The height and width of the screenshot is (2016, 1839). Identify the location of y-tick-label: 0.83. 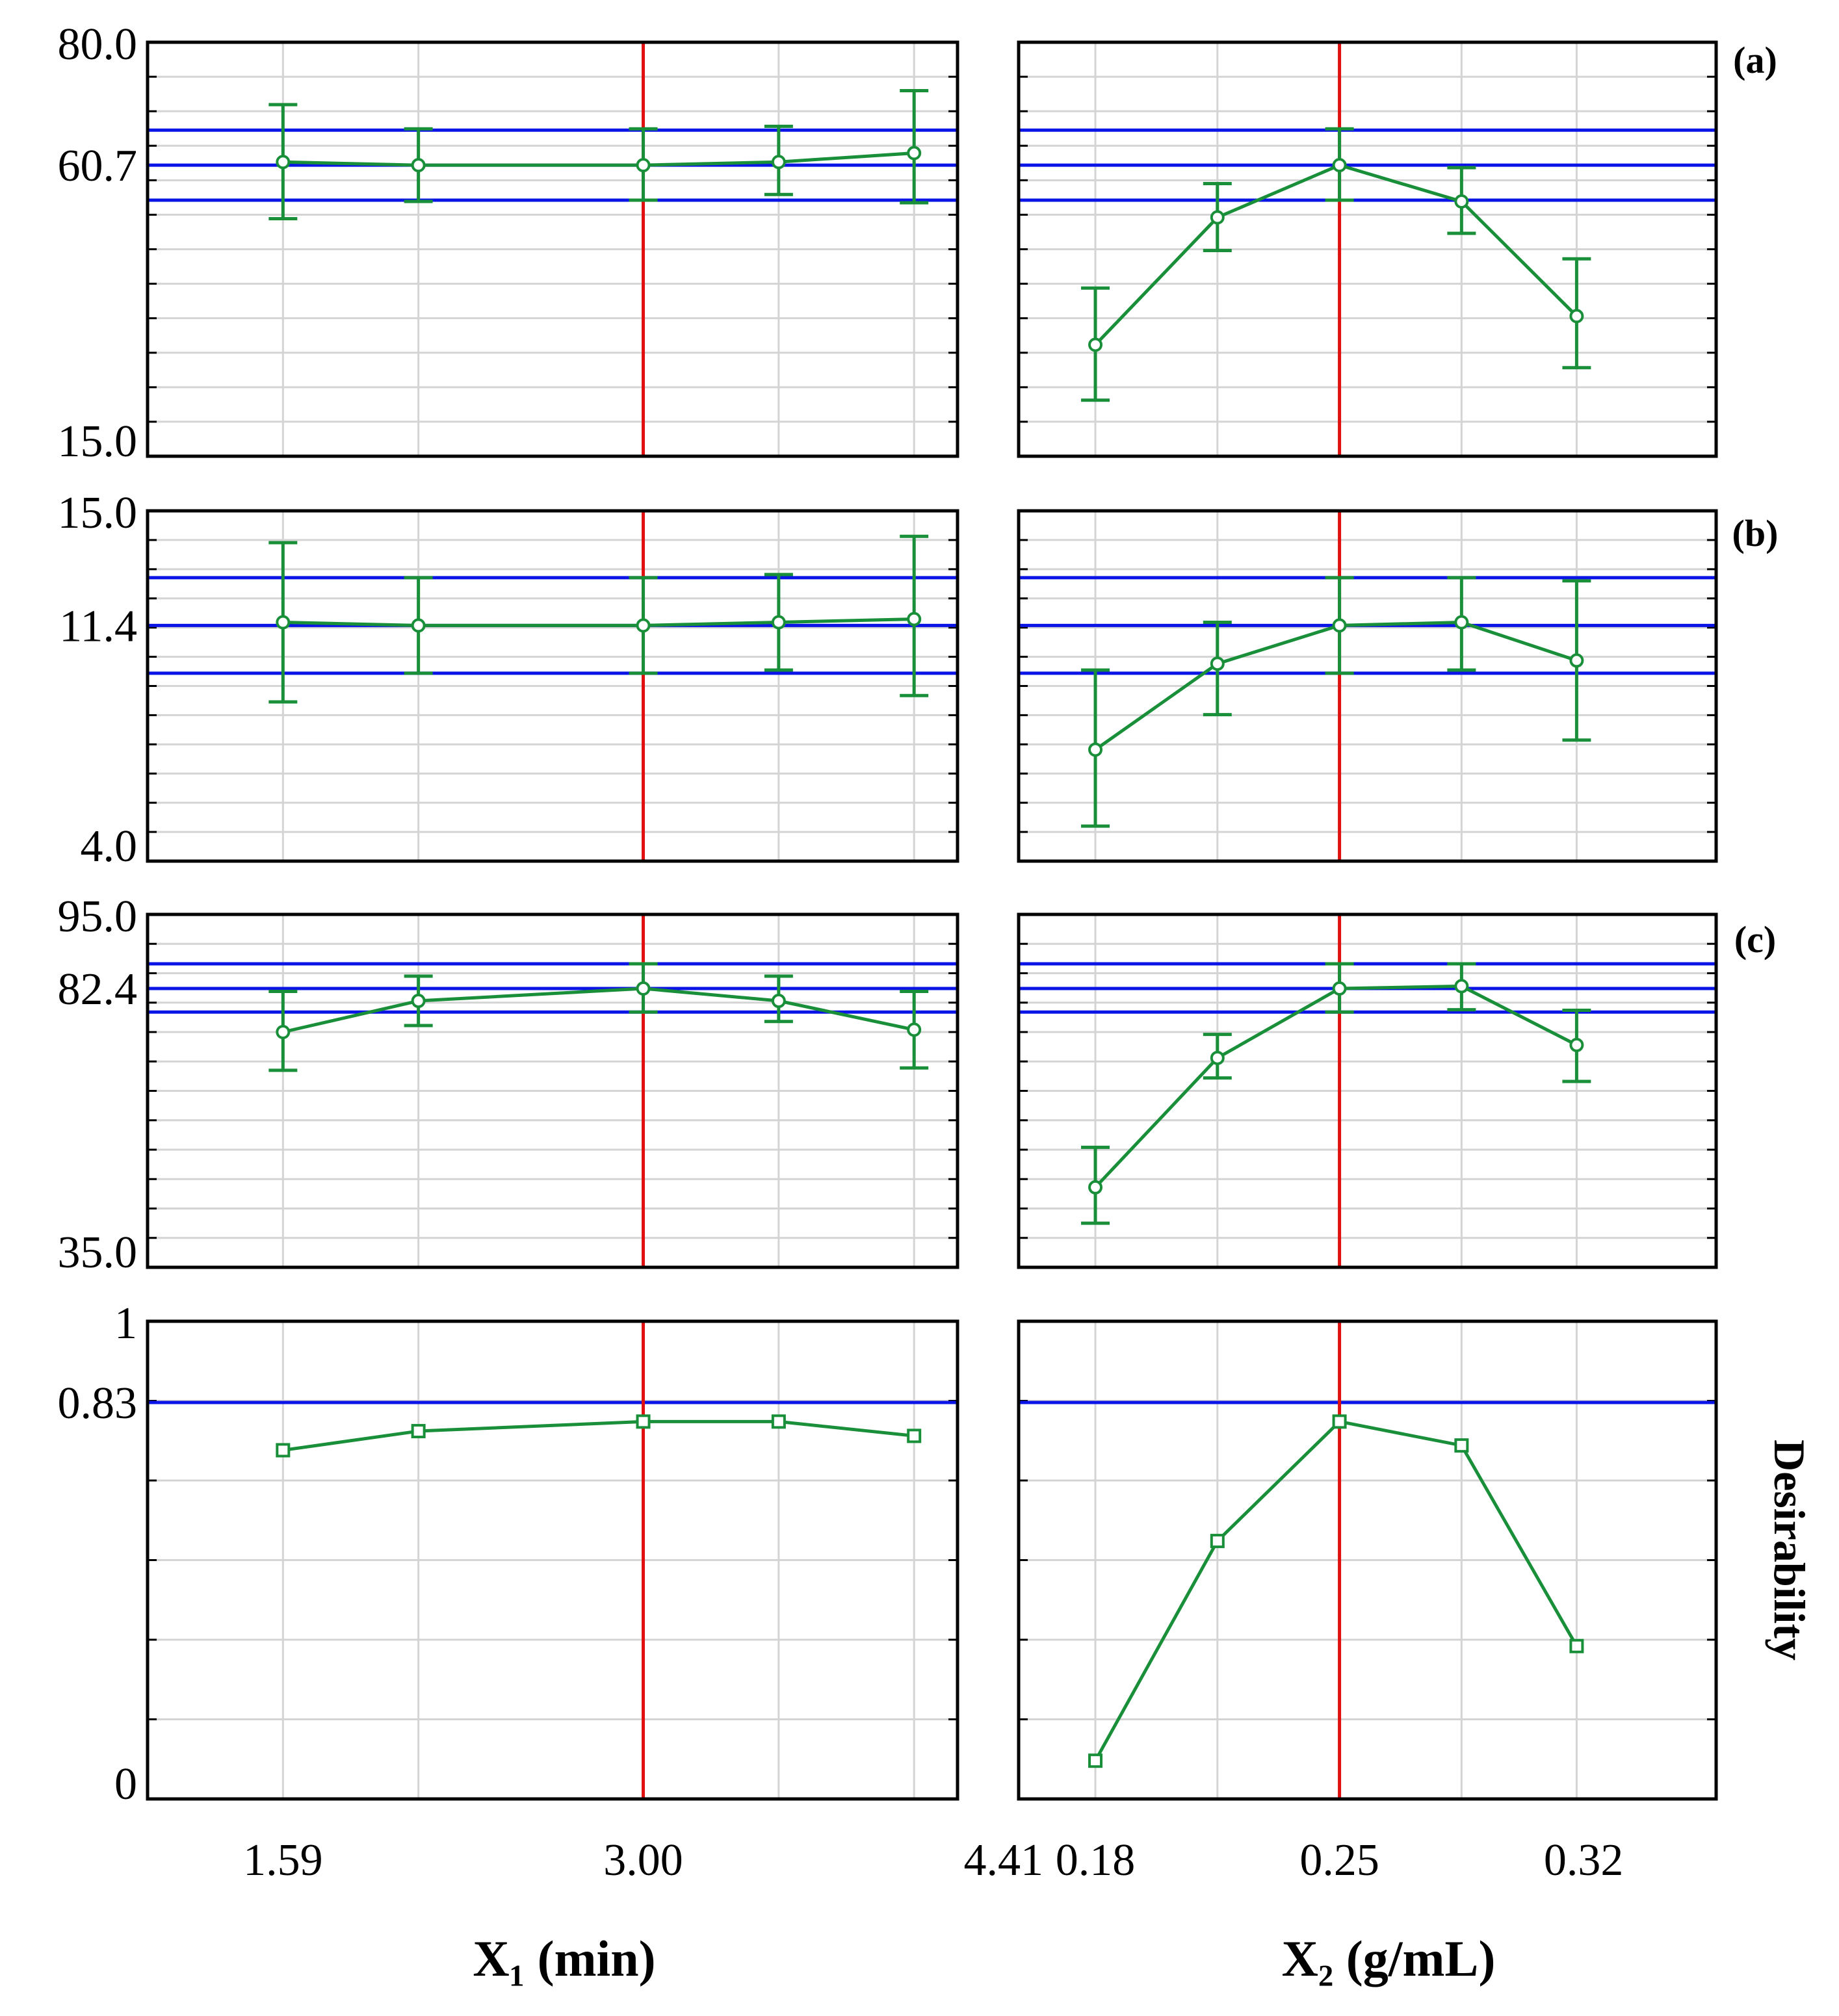
(98, 1403).